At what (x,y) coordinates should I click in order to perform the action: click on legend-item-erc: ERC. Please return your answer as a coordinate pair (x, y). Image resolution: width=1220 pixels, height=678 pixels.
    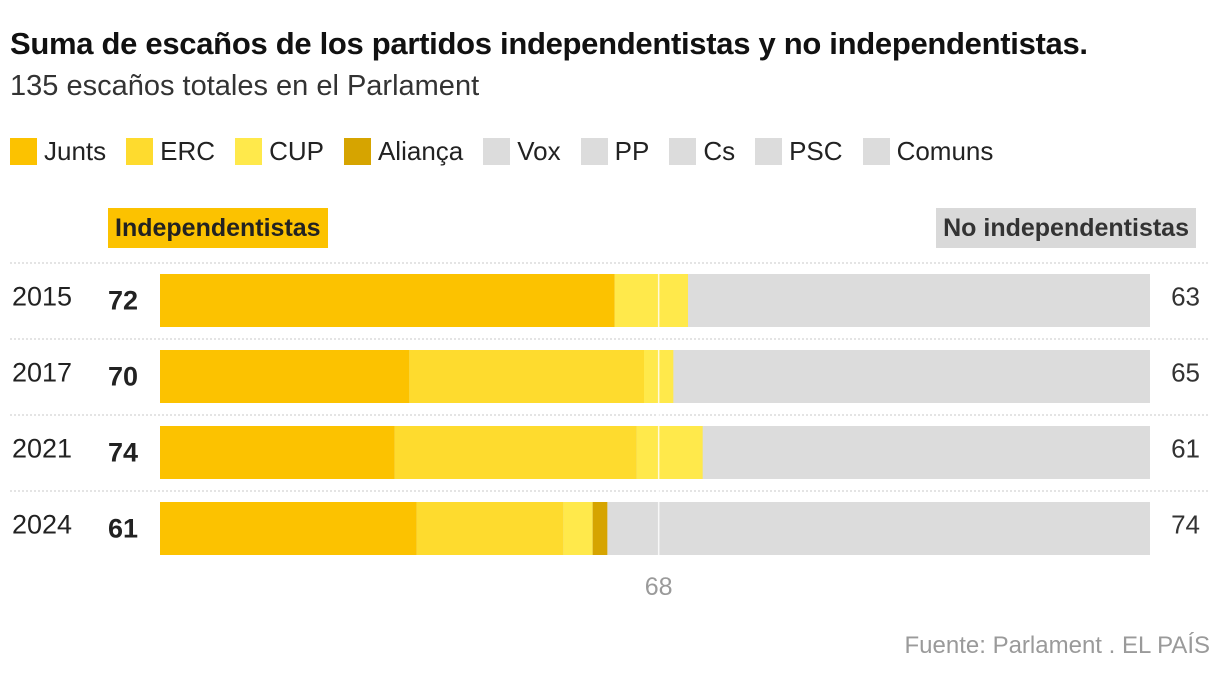
    Looking at the image, I should click on (170, 151).